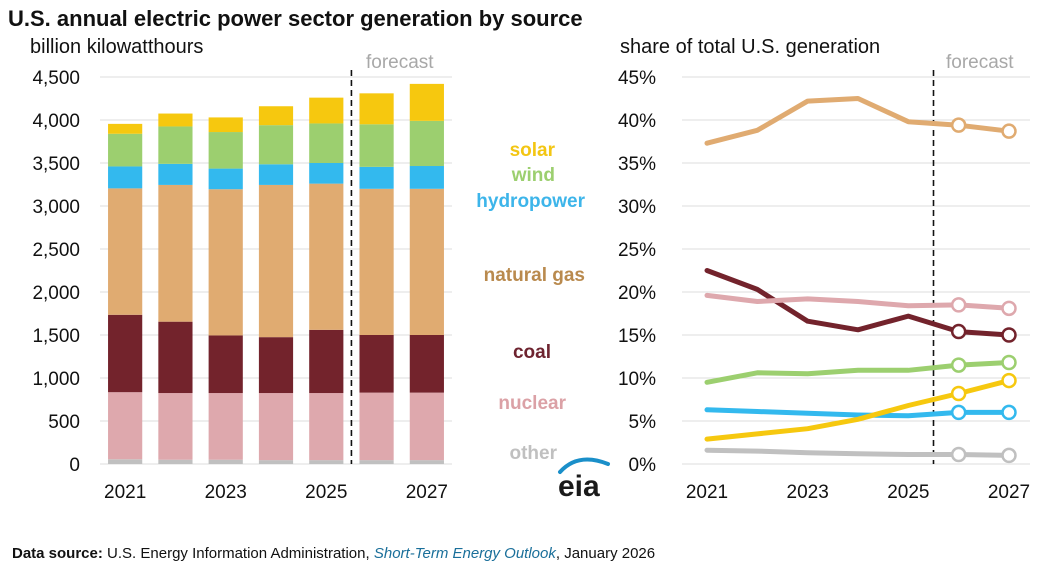 This screenshot has width=1049, height=573. Describe the element at coordinates (56, 250) in the screenshot. I see `left-y-tick-label: 2,500` at that location.